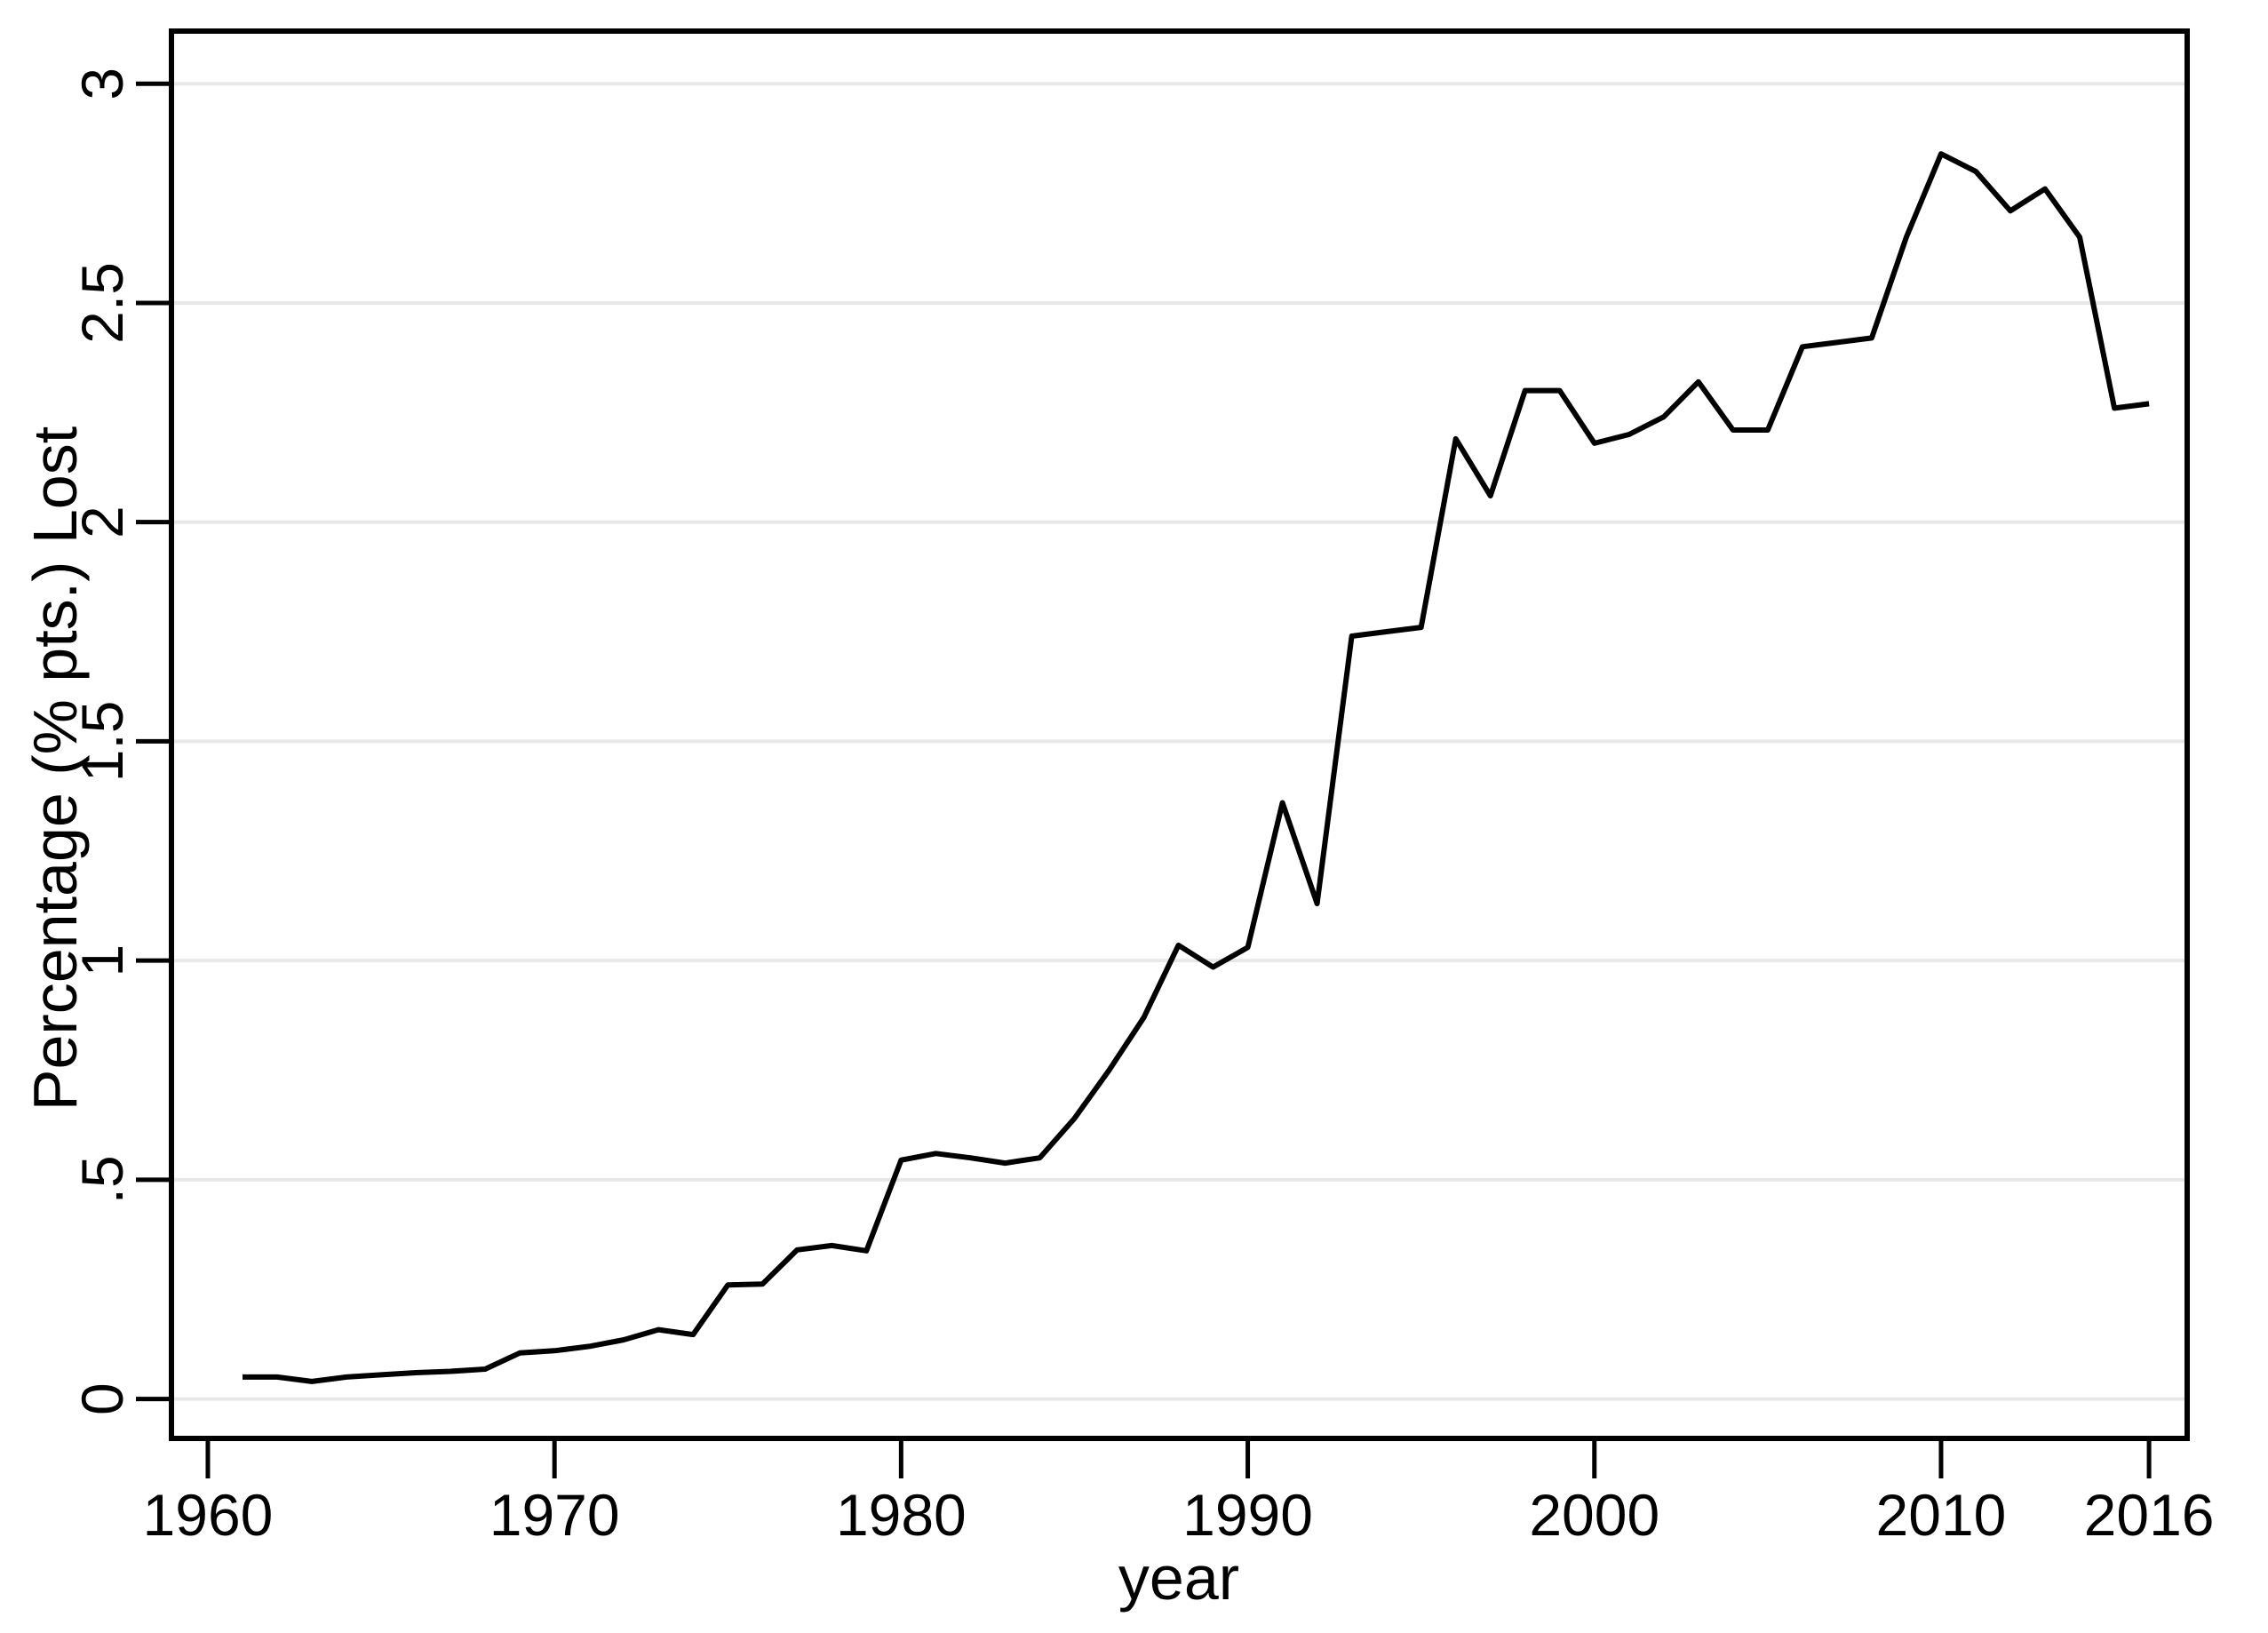  Describe the element at coordinates (102, 1180) in the screenshot. I see `y-tick-label: .5` at that location.